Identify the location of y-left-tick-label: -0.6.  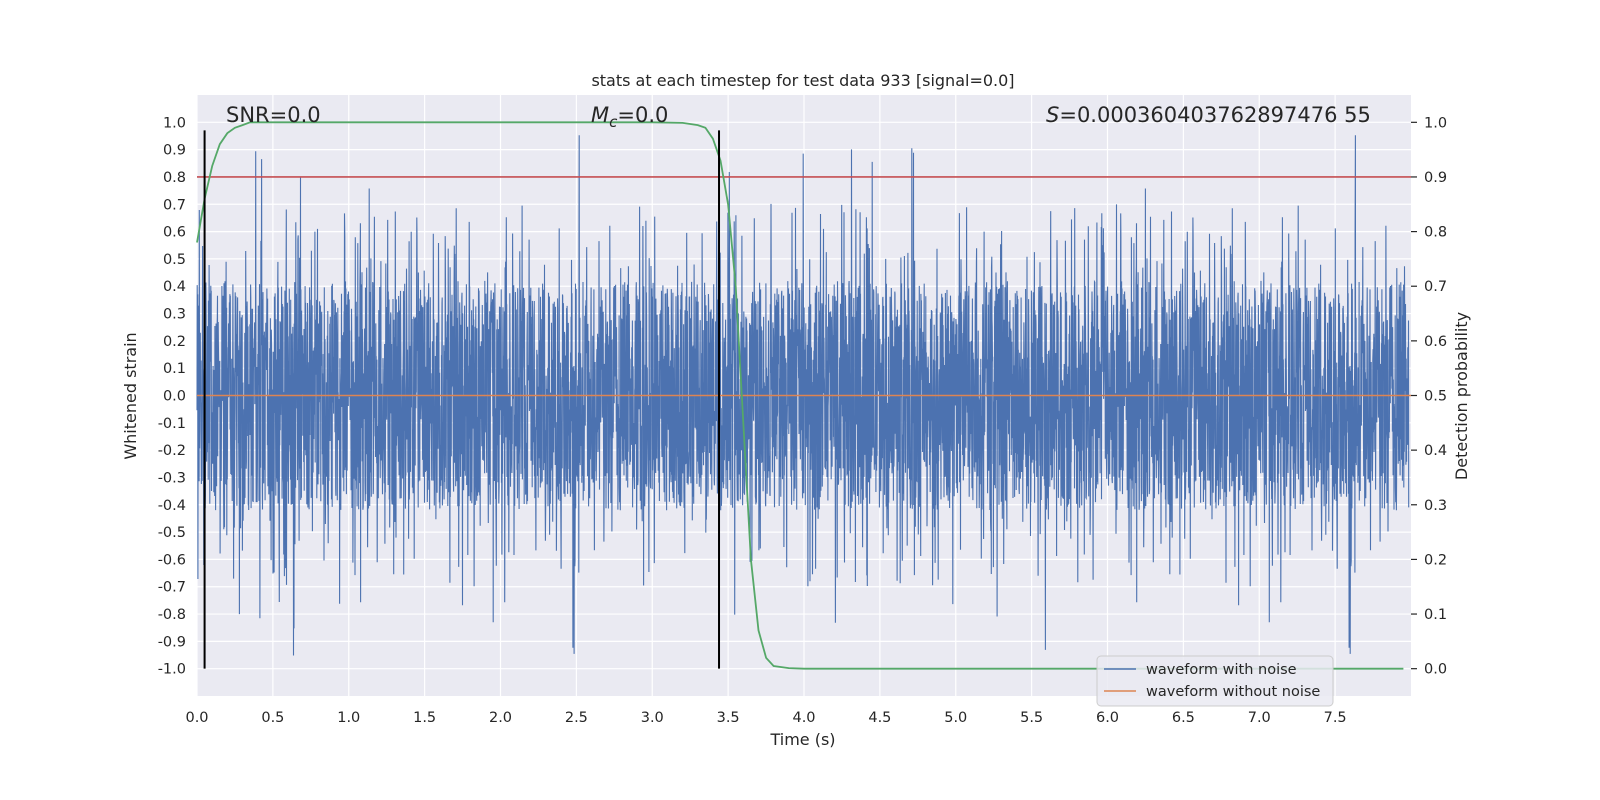
(172, 560).